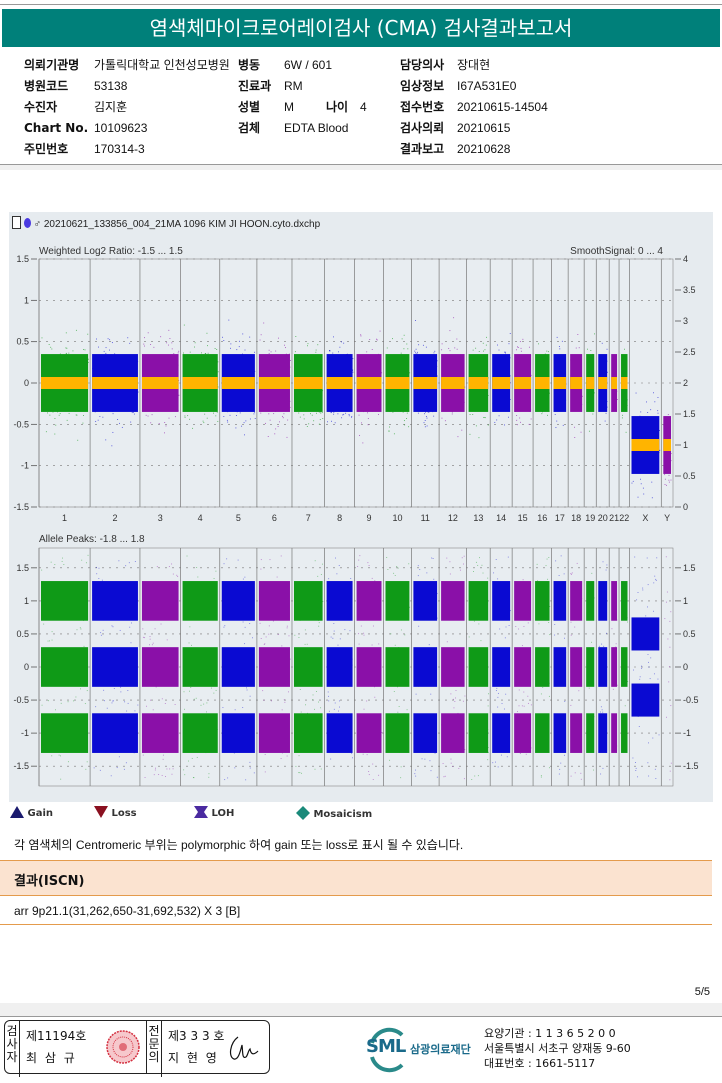 The image size is (722, 1083). What do you see at coordinates (576, 383) in the screenshot?
I see `smooth-signal-chr18` at bounding box center [576, 383].